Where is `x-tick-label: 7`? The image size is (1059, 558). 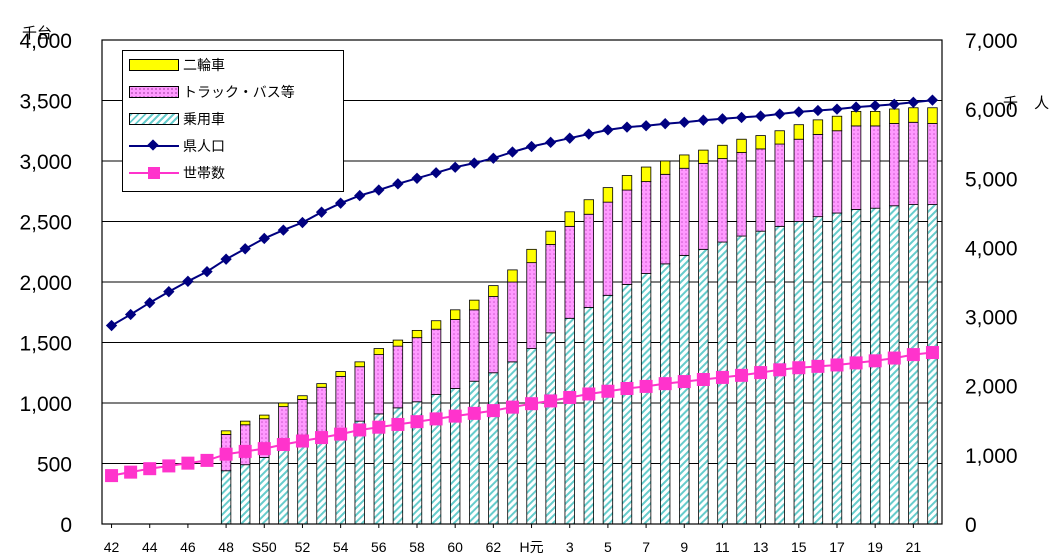
x-tick-label: 7 is located at coordinates (646, 547).